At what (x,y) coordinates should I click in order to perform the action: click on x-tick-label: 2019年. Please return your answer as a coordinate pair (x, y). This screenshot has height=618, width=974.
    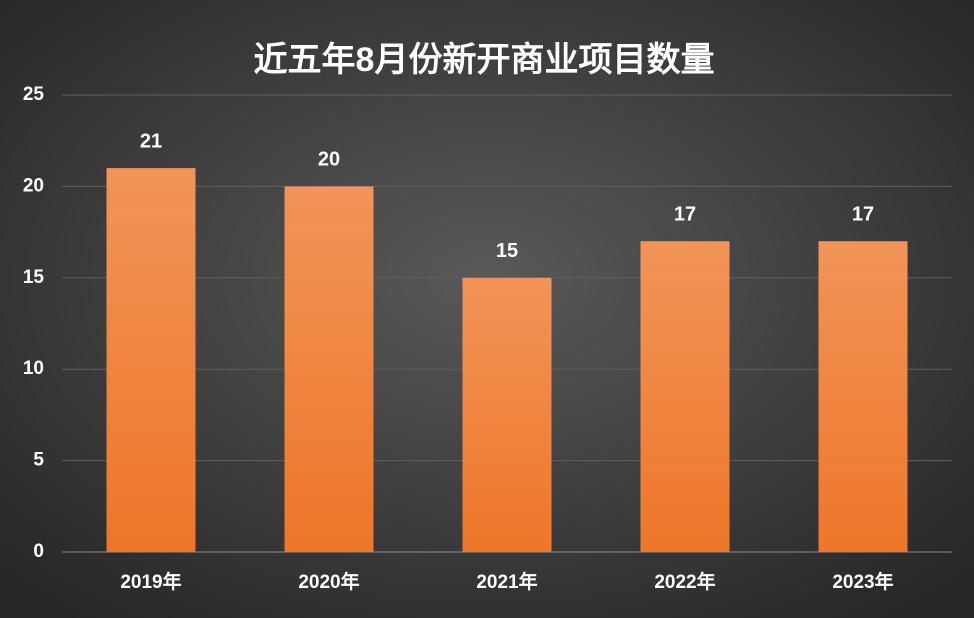
    Looking at the image, I should click on (150, 581).